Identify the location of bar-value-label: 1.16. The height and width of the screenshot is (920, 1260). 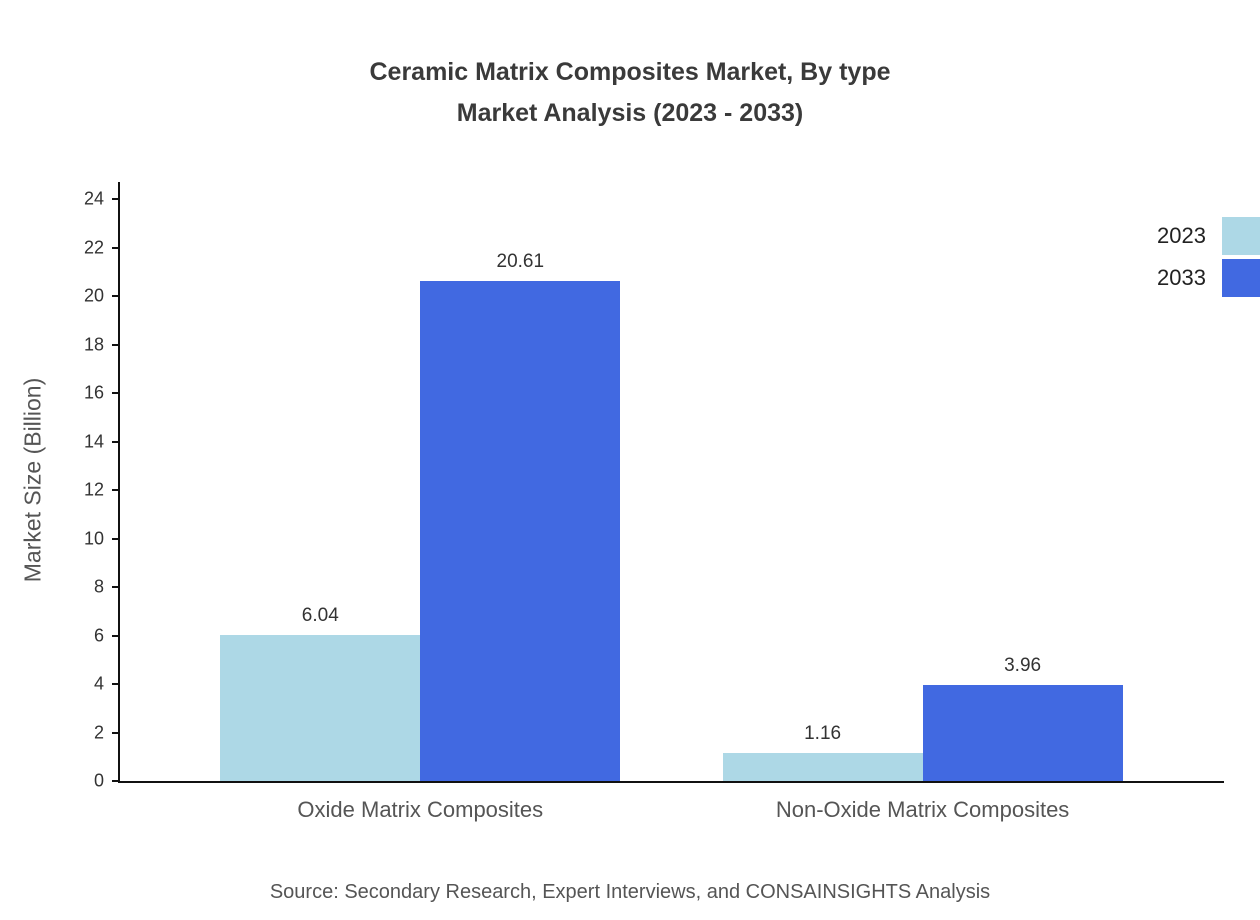
(823, 733).